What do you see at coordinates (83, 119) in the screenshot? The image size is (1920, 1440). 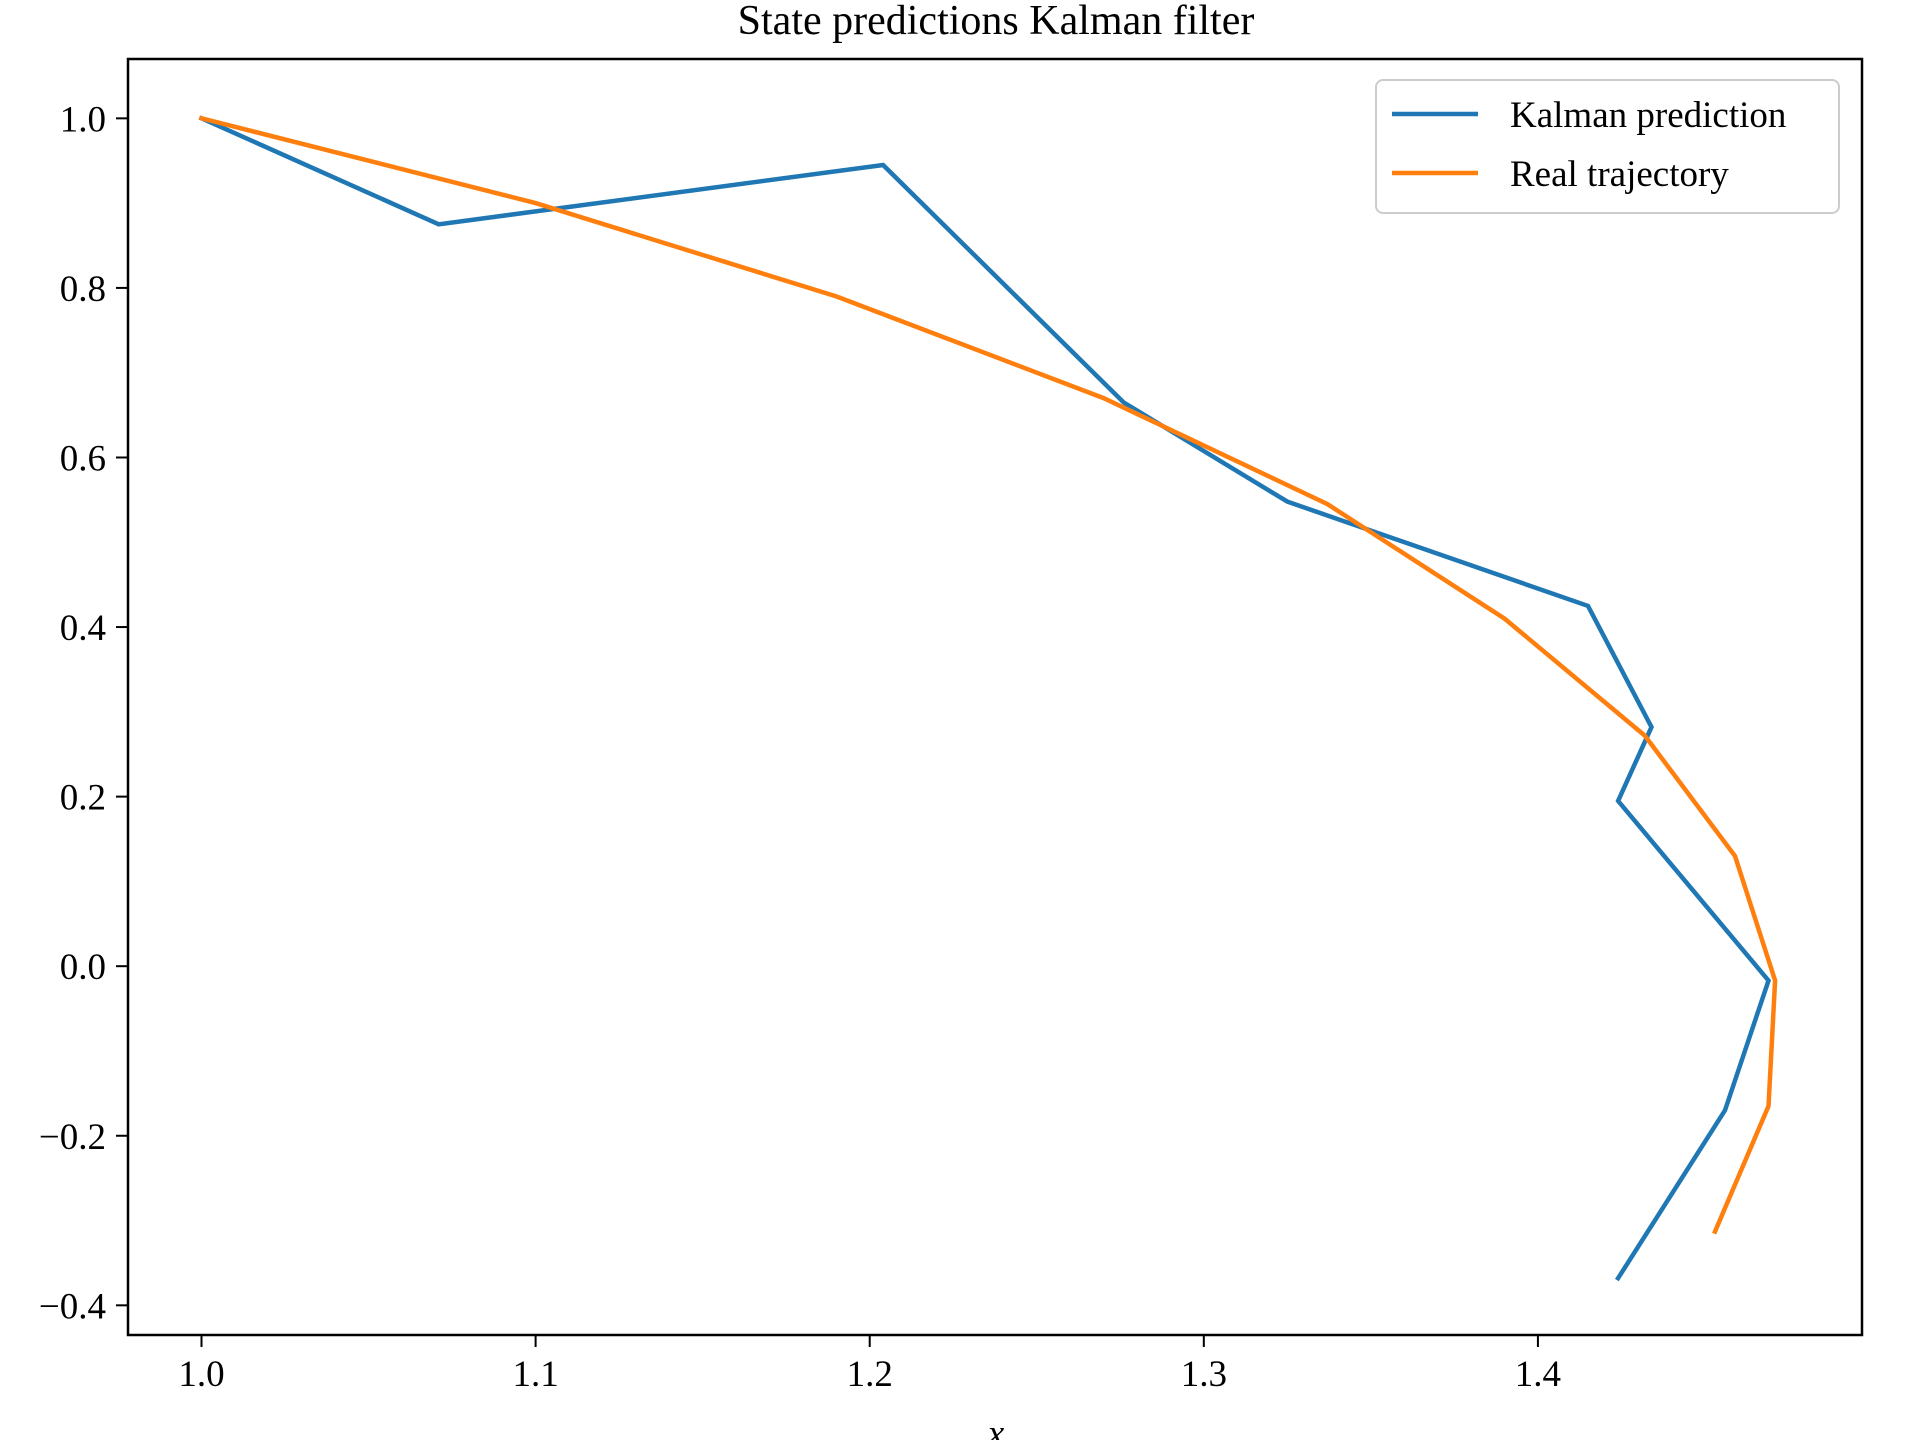 I see `y-tick-label: 1.0` at bounding box center [83, 119].